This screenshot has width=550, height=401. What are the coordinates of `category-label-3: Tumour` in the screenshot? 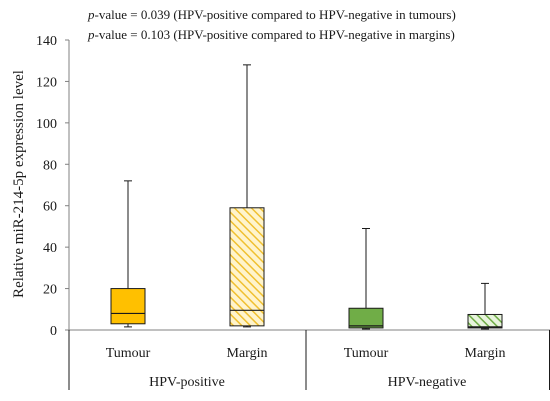 It's located at (366, 353).